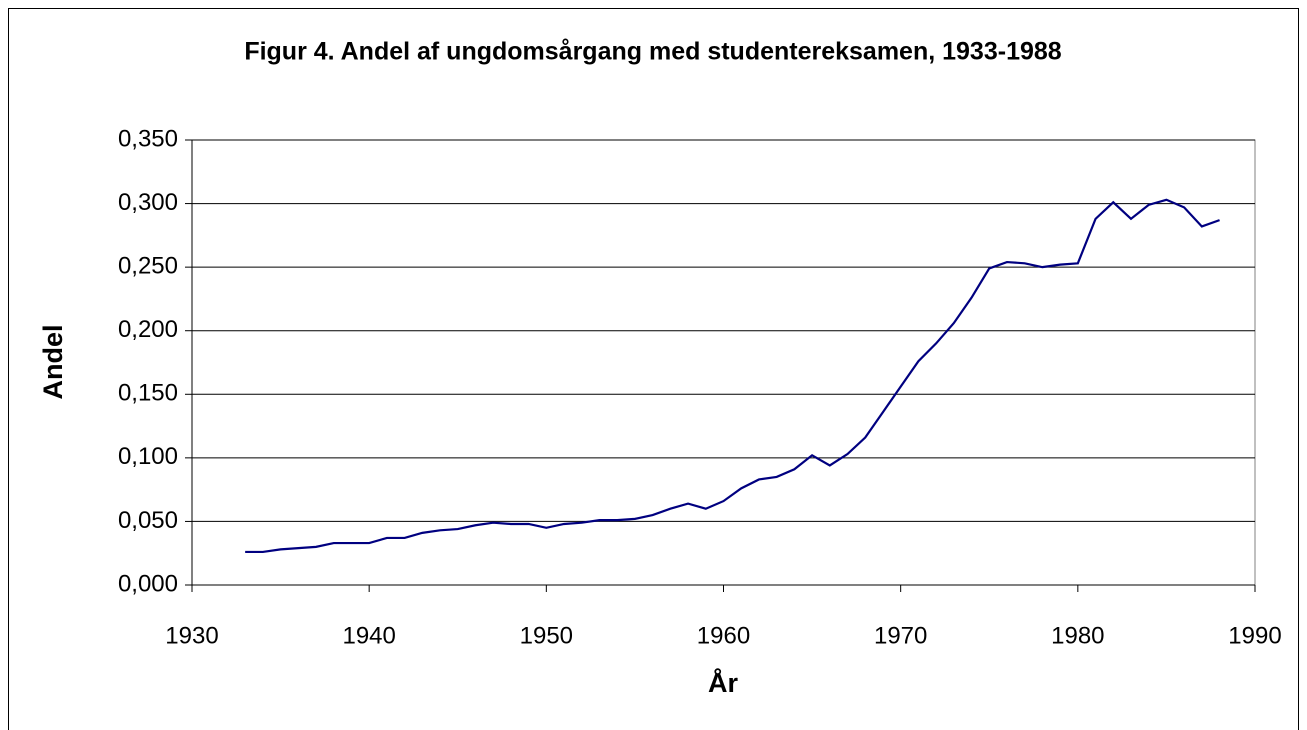  What do you see at coordinates (191, 635) in the screenshot?
I see `x-tick-label: 1930` at bounding box center [191, 635].